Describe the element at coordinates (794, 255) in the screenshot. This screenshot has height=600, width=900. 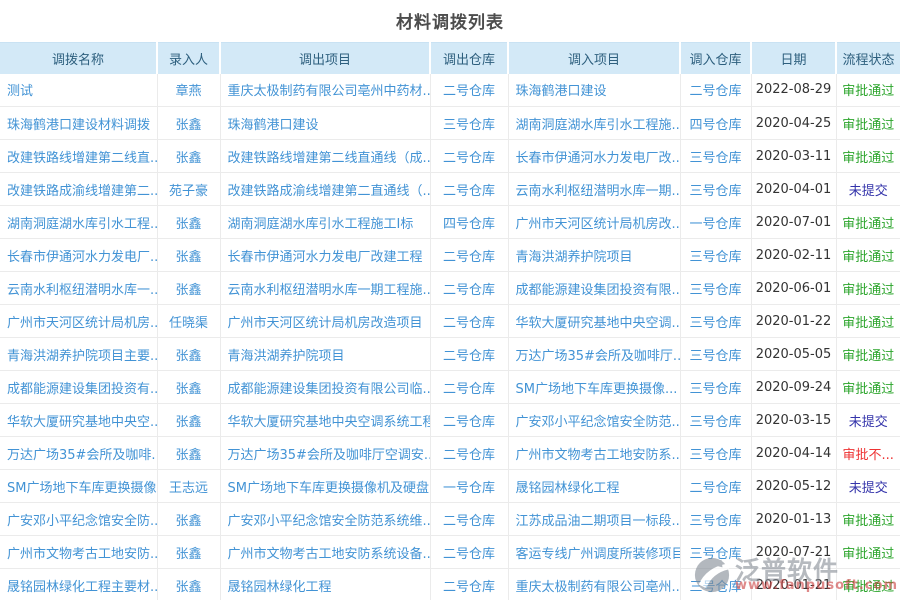
I see `cell-date: 2020-02-11` at that location.